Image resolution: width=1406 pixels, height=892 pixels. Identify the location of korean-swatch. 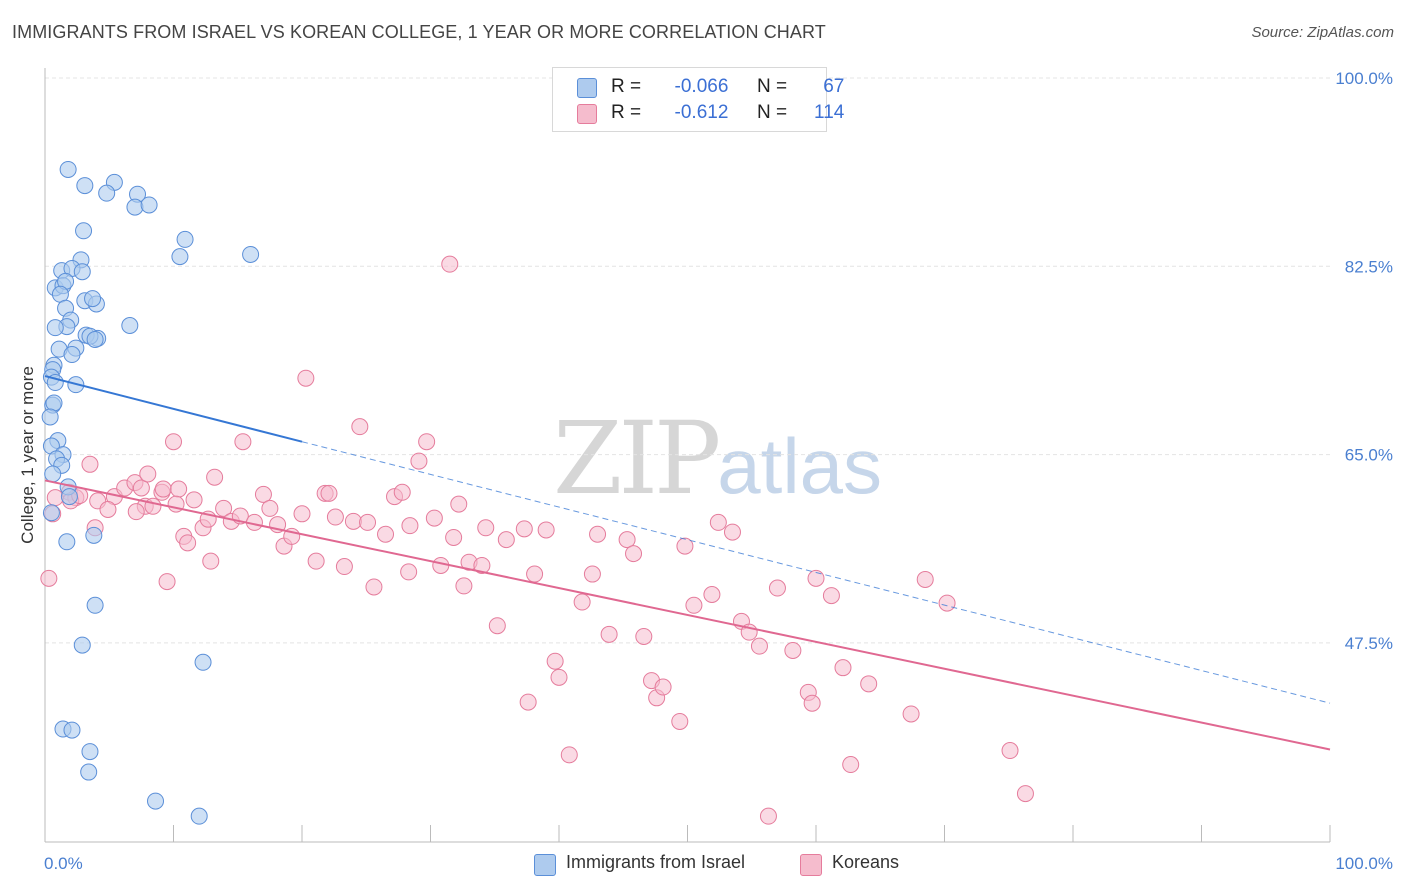
(587, 114).